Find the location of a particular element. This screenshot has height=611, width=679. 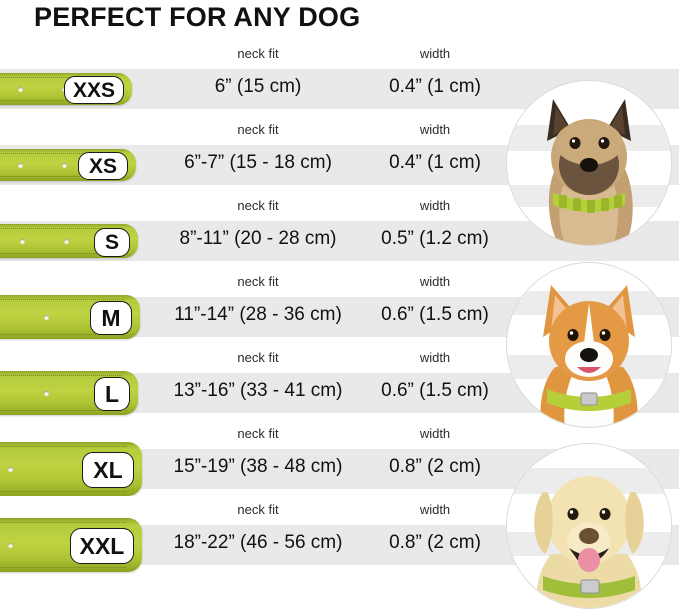

row-header-strip is located at coordinates (339, 54).